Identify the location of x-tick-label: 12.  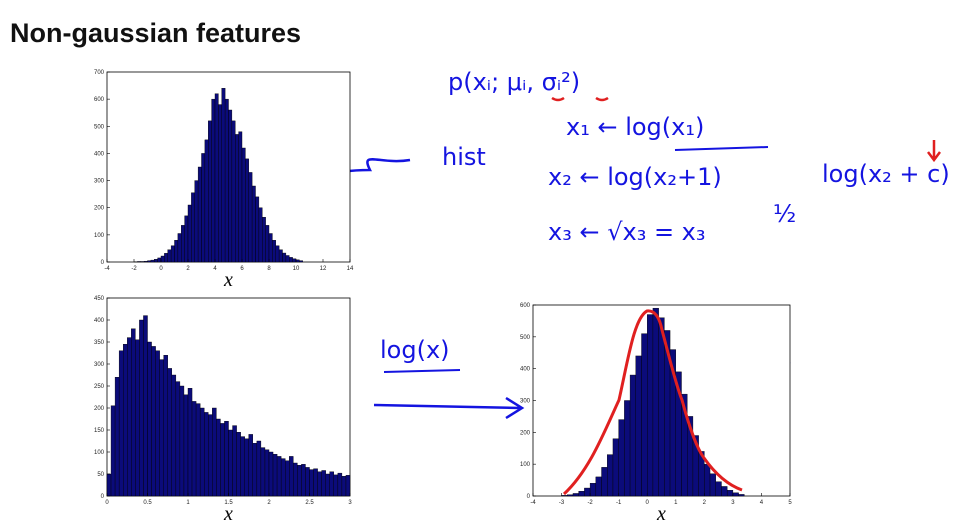
(323, 269).